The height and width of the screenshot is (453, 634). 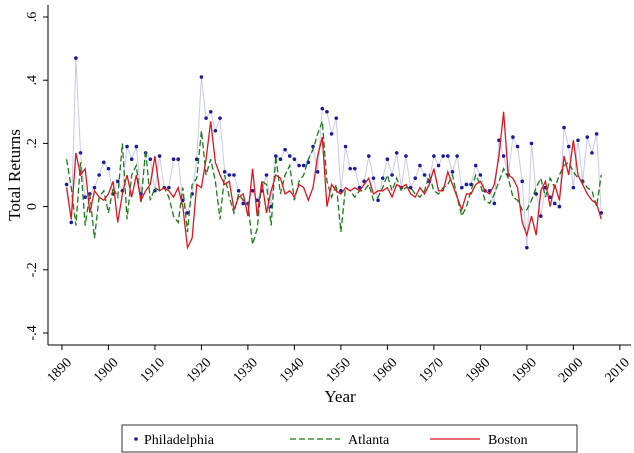 I want to click on x-tick-label: 1960, so click(x=385, y=370).